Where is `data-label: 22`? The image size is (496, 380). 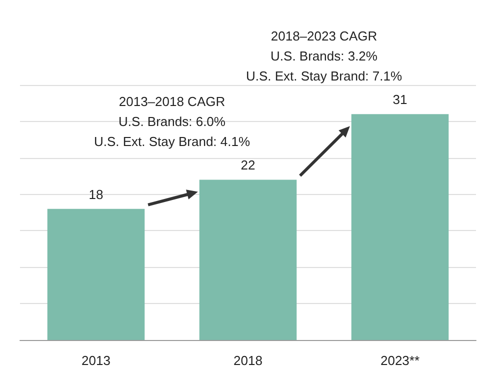 data-label: 22 is located at coordinates (248, 165).